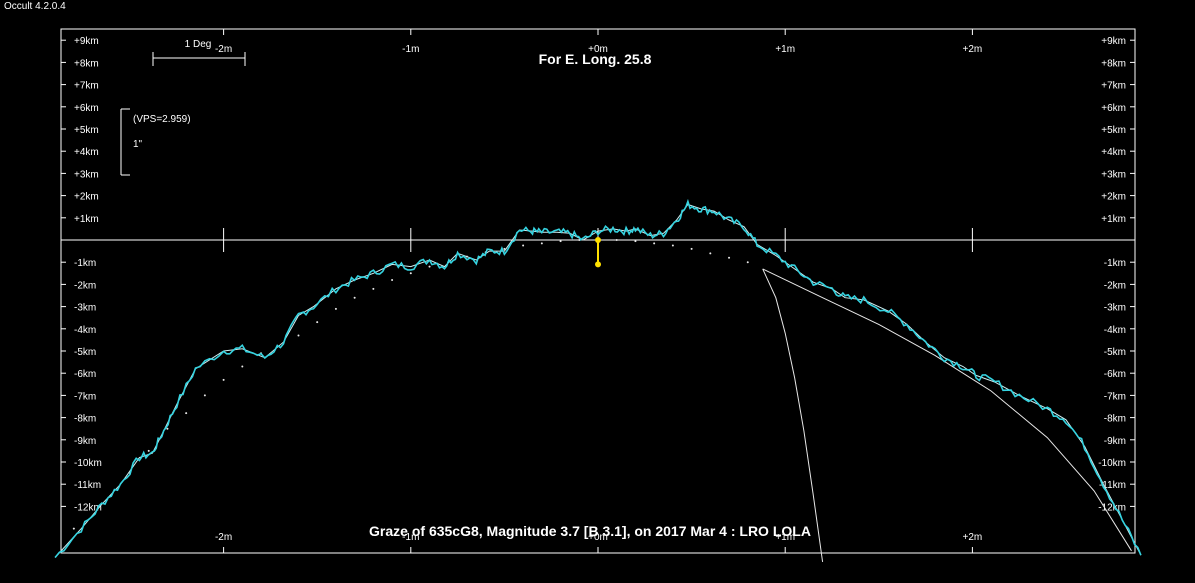 Image resolution: width=1195 pixels, height=583 pixels. I want to click on y-tick-label-right: -4km, so click(1115, 330).